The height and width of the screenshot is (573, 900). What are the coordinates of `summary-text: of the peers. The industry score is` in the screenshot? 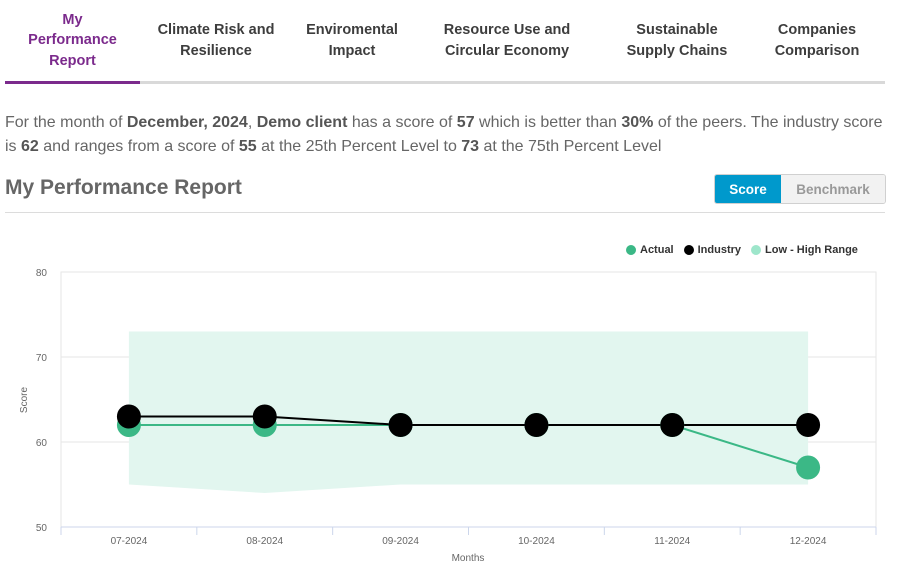 It's located at (444, 134).